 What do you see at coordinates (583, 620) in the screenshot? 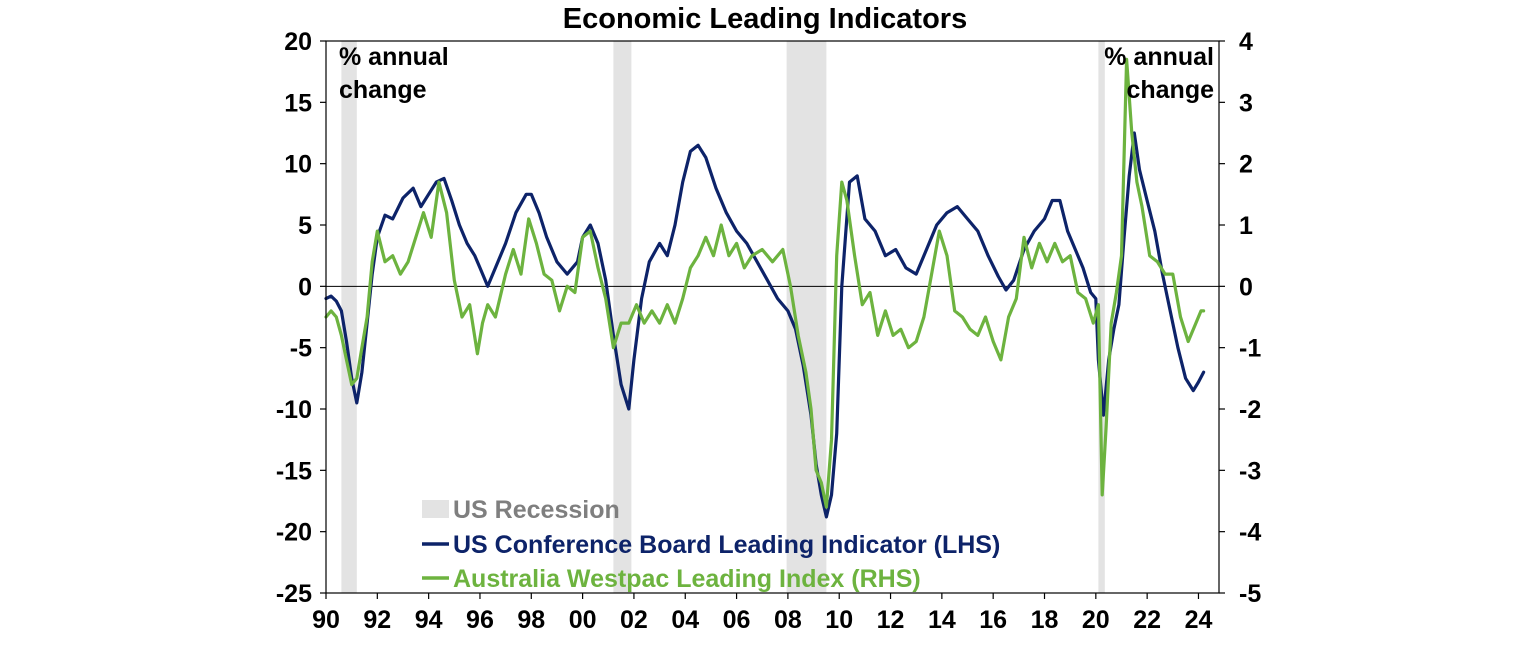
I see `x-tick-label: 00` at bounding box center [583, 620].